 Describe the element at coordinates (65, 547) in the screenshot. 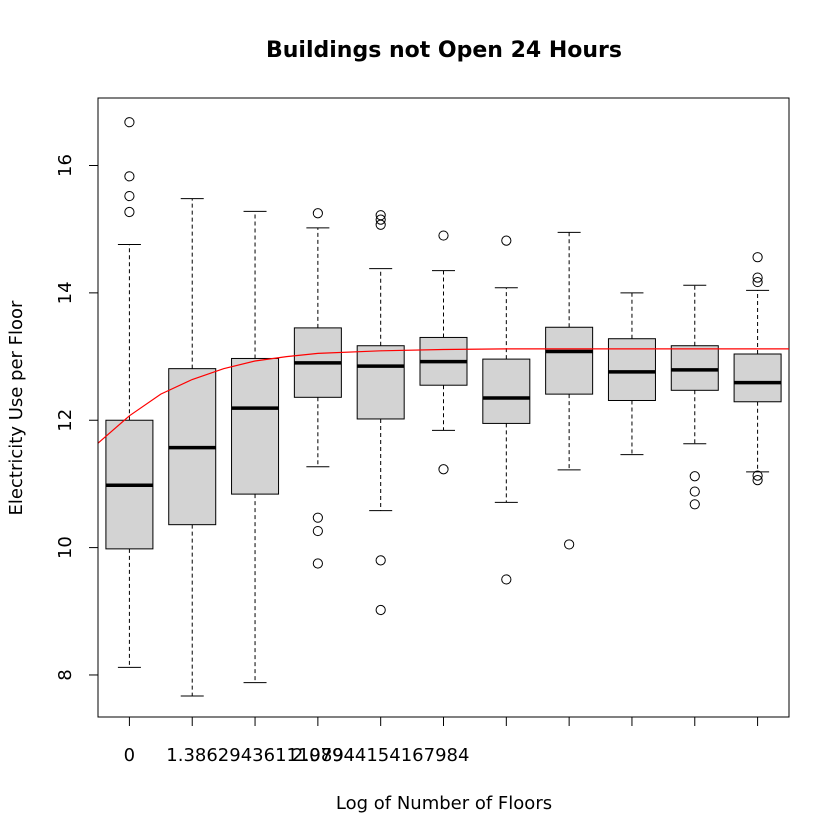

I see `y-tick-label: 10` at that location.